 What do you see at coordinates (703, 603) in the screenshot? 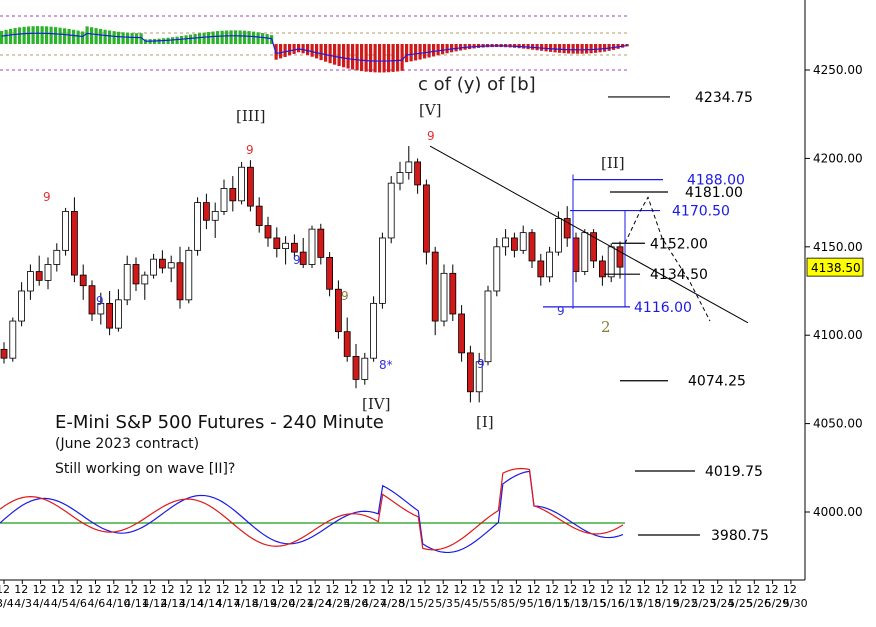
I see `time-tick-date: 5/23` at bounding box center [703, 603].